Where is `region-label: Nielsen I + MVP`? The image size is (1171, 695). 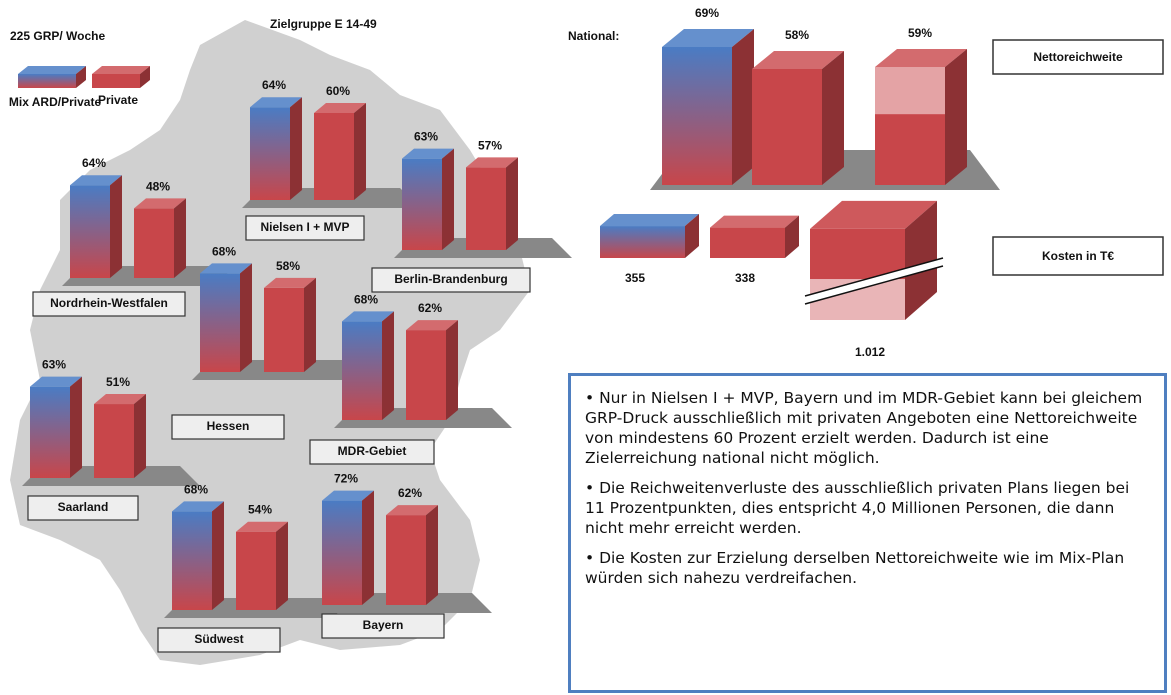
region-label: Nielsen I + MVP is located at coordinates (304, 227).